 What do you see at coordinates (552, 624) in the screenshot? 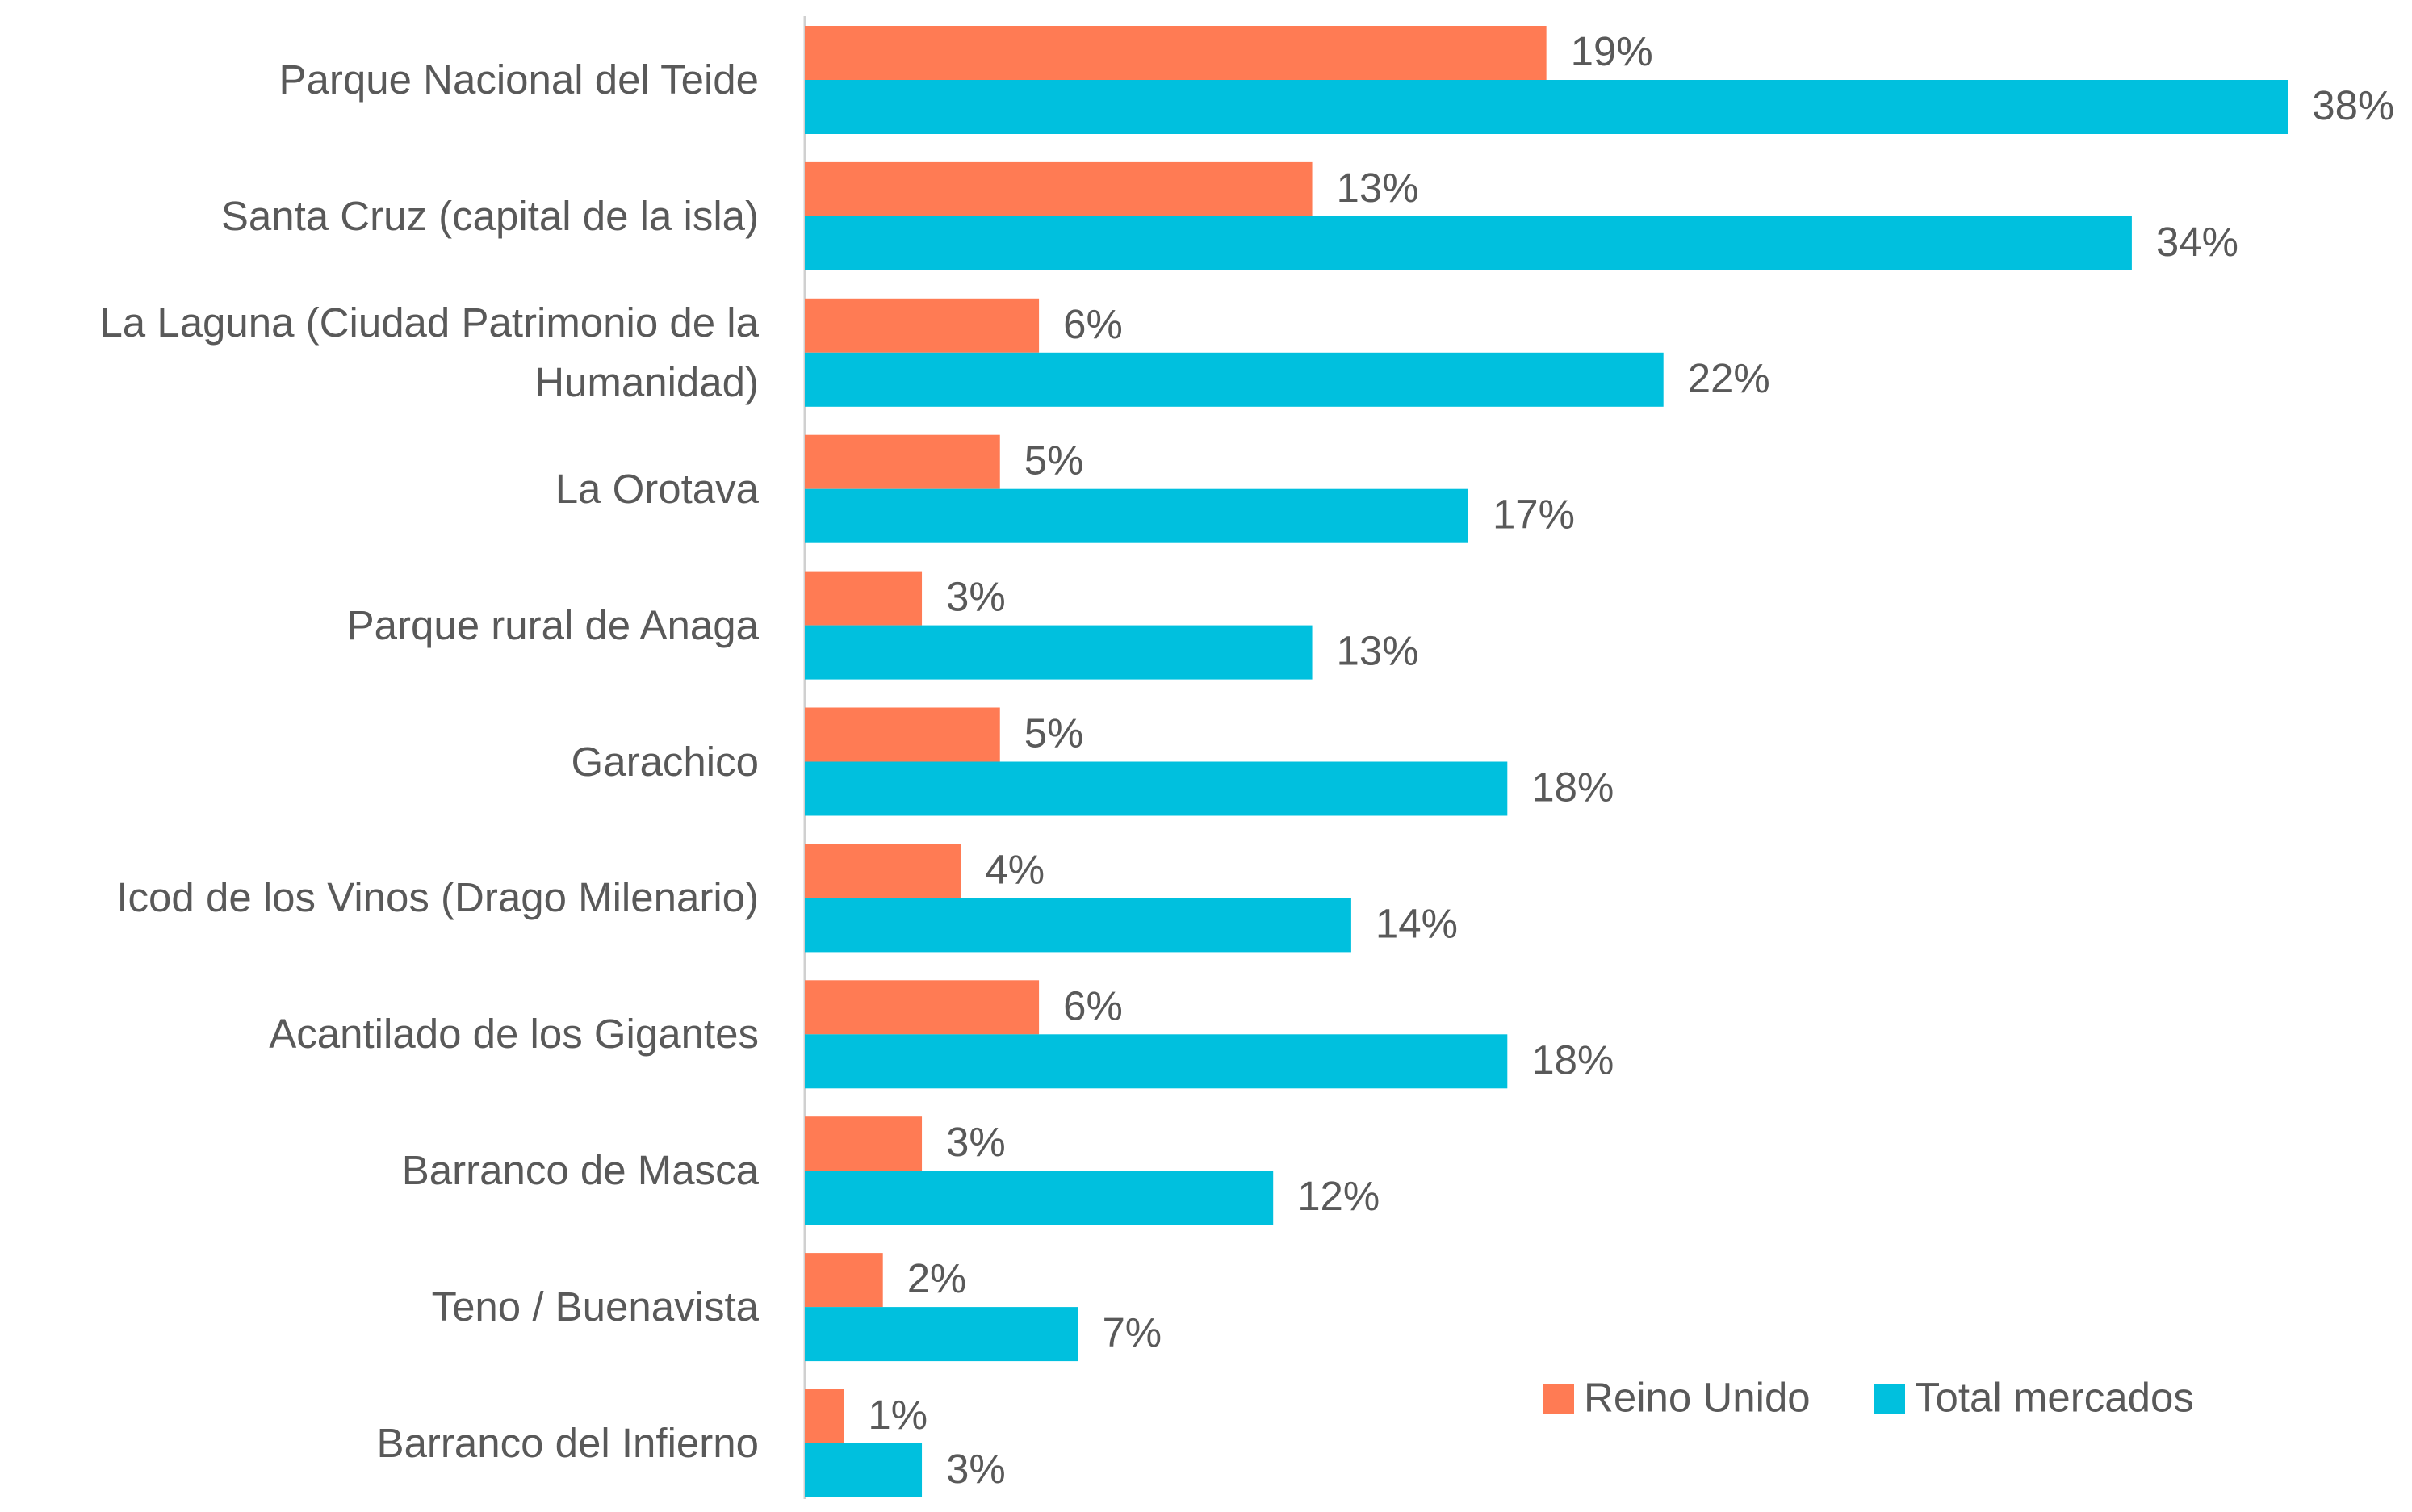
I see `category-label: Parque rural de Anaga` at bounding box center [552, 624].